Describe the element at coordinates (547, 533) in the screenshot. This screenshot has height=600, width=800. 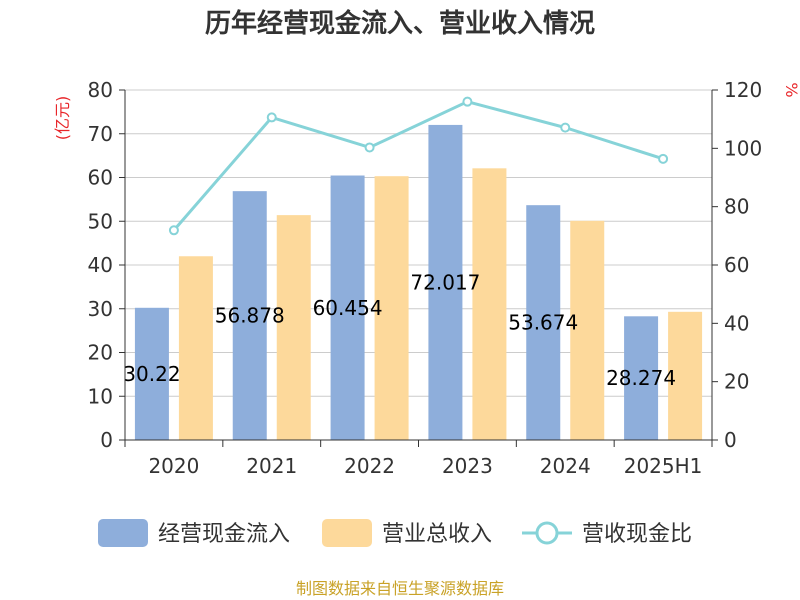
I see `legend-marker` at that location.